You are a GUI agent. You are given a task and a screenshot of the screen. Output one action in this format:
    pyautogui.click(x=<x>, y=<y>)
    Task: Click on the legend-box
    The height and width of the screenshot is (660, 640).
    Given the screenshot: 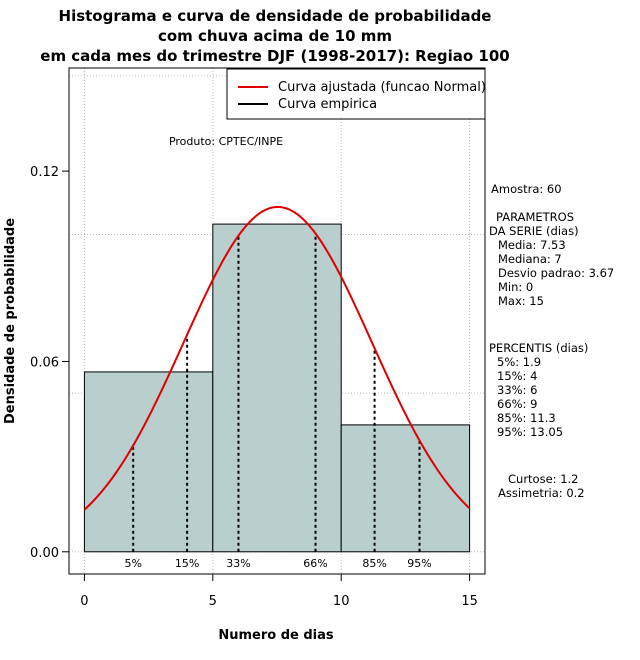 What is the action you would take?
    pyautogui.click(x=356, y=94)
    